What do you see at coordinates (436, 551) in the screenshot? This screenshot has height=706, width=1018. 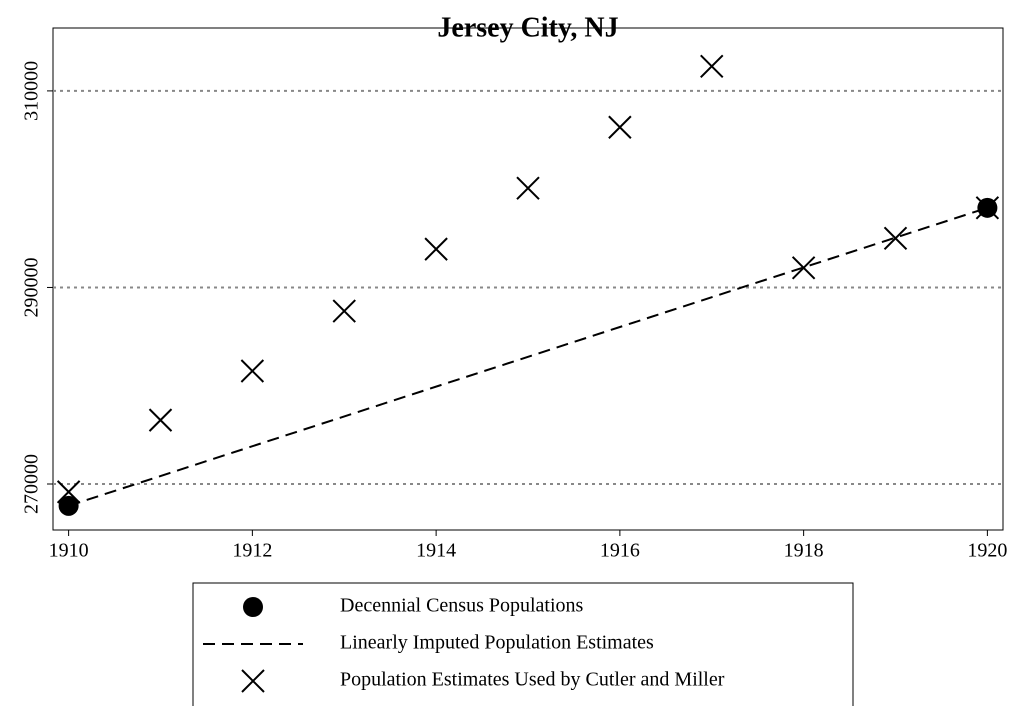 I see `x-tick-label: 1914` at bounding box center [436, 551].